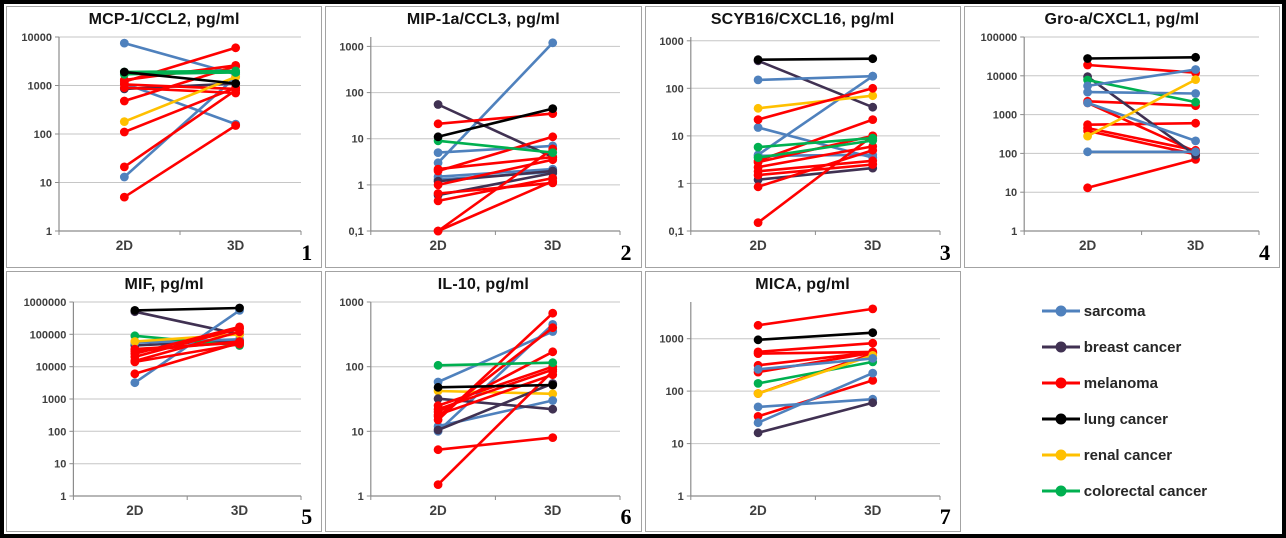 The width and height of the screenshot is (1286, 538). I want to click on chart-panel-mica: MICA, pg/ml 1000 100 10 1 2D 3D 7, so click(802, 401).